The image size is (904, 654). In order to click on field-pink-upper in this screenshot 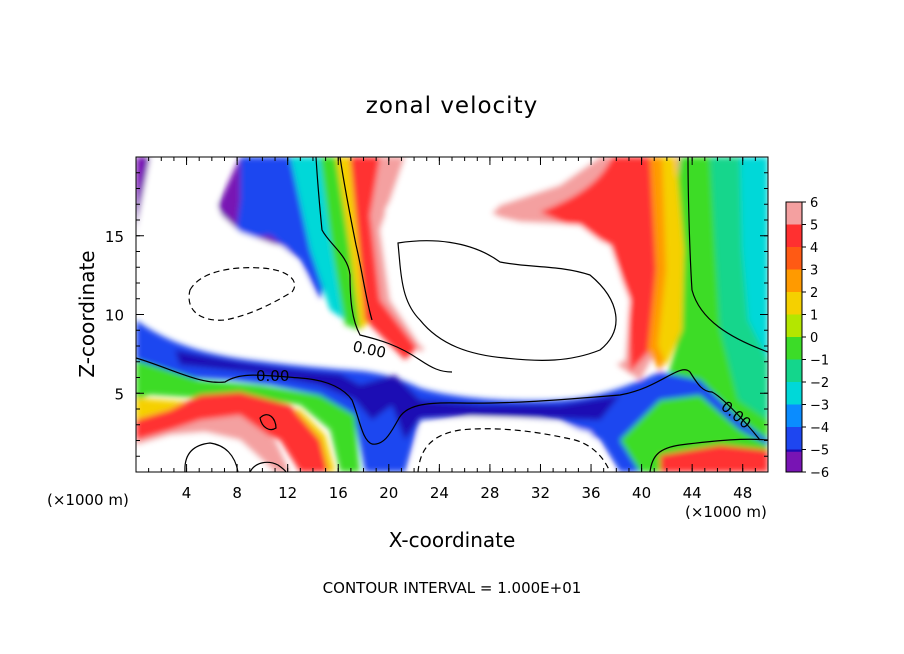, I will do `click(400, 254)`.